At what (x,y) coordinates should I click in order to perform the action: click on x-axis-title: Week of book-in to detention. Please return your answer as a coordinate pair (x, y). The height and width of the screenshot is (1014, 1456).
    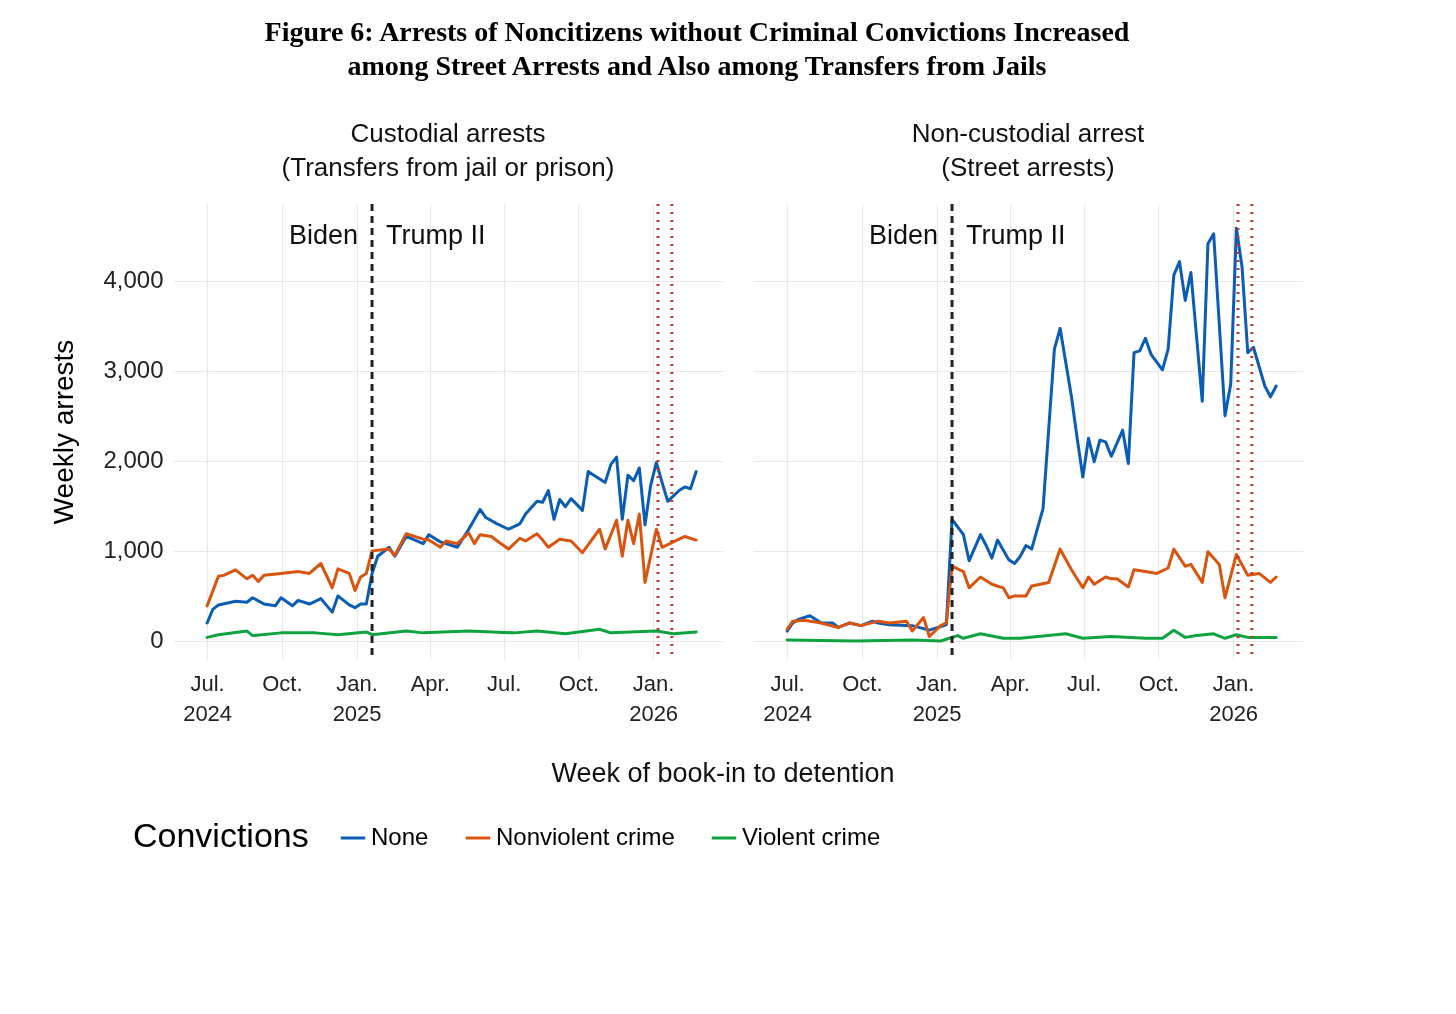
    Looking at the image, I should click on (723, 773).